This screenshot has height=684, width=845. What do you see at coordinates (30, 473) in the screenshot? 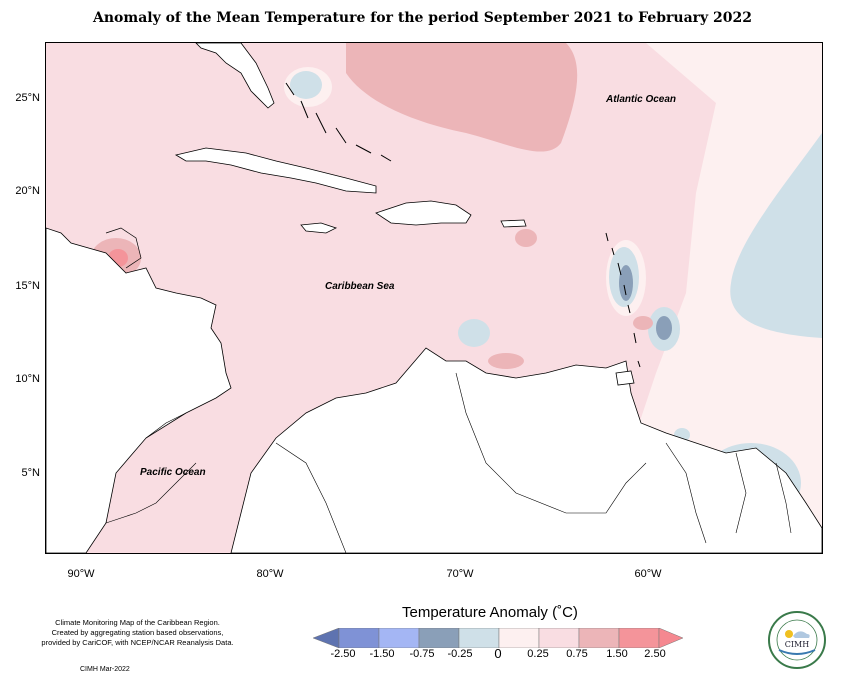
I see `lat-label-5n: 5°N` at bounding box center [30, 473].